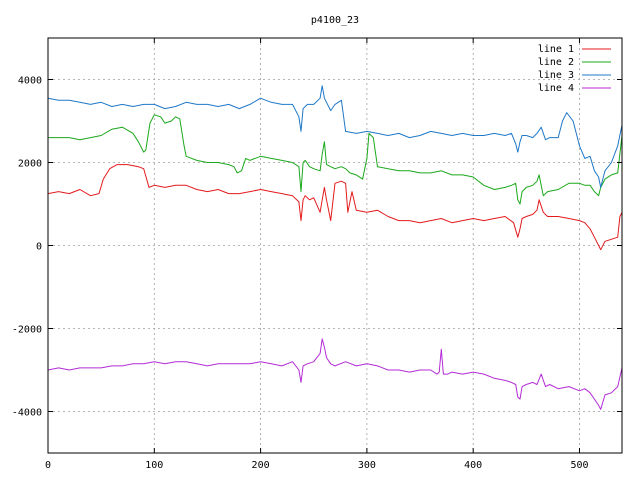 Image resolution: width=640 pixels, height=480 pixels. Describe the element at coordinates (556, 88) in the screenshot. I see `legend-label-4: line 4` at that location.